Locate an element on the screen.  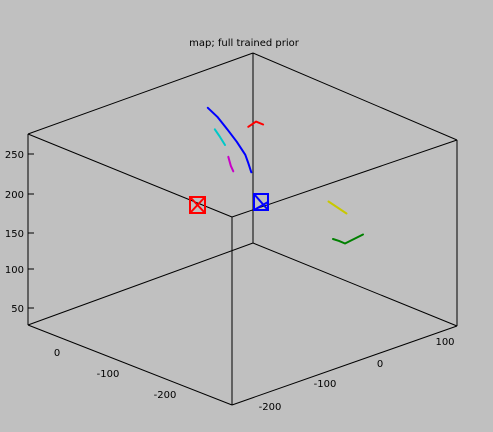
y-tick-label: -200 is located at coordinates (165, 395).